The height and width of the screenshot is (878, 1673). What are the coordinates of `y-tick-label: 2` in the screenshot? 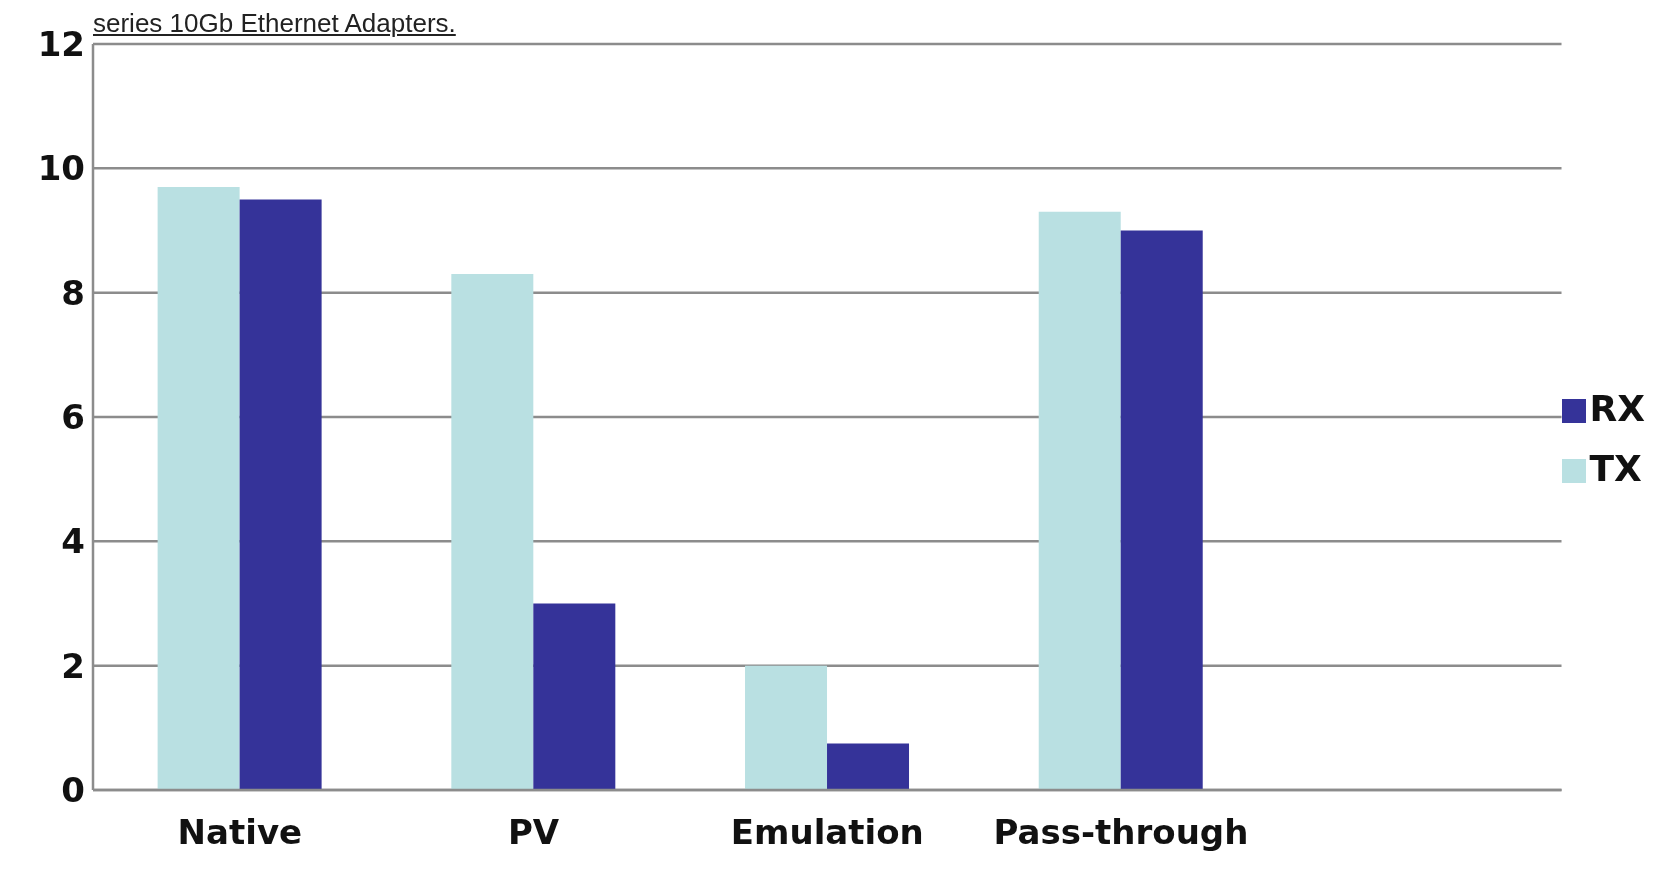 It's located at (73, 665).